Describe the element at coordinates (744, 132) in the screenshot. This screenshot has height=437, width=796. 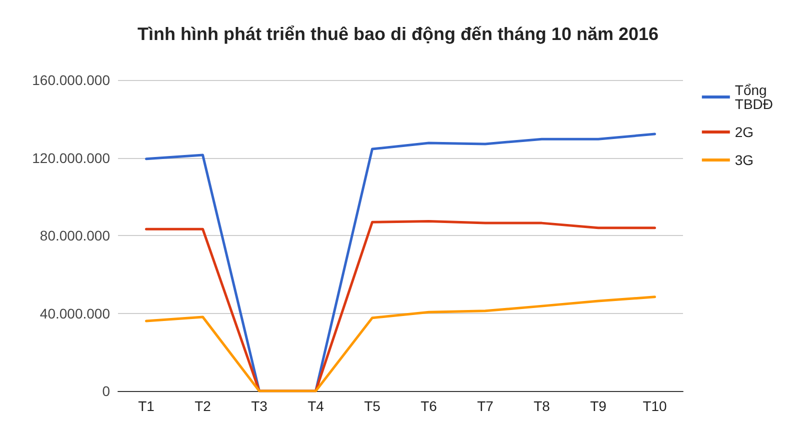
I see `legend-label: 2G` at that location.